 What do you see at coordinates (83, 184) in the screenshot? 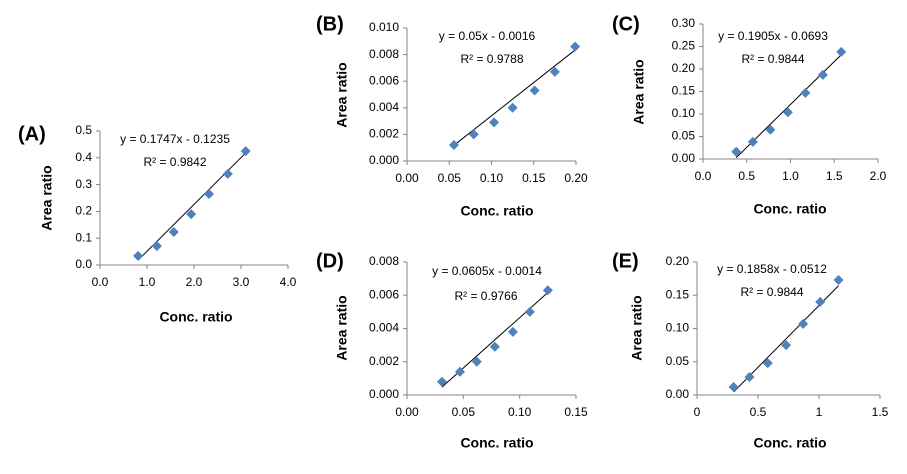
I see `y-tick-label: 0.3` at bounding box center [83, 184].